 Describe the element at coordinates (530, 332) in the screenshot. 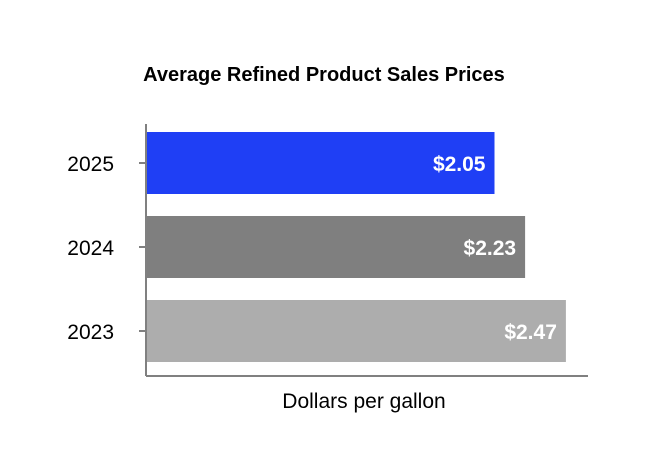

I see `bar-value-label-2023: $2.47` at that location.